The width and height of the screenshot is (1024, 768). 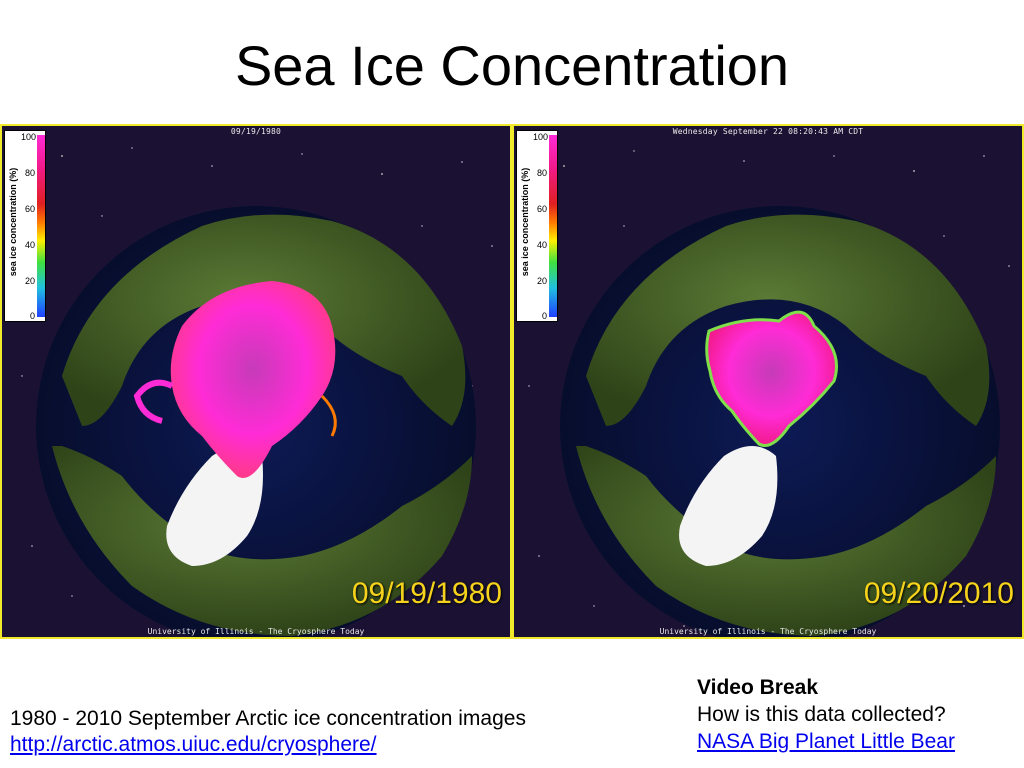 I want to click on video-break-heading: Video Break, so click(x=758, y=687).